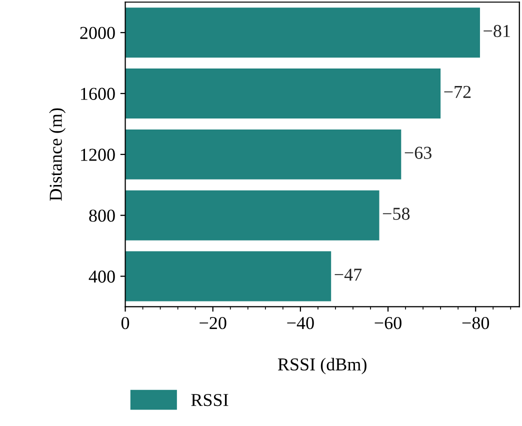 The width and height of the screenshot is (522, 426). What do you see at coordinates (300, 323) in the screenshot?
I see `x-tick-label: −40` at bounding box center [300, 323].